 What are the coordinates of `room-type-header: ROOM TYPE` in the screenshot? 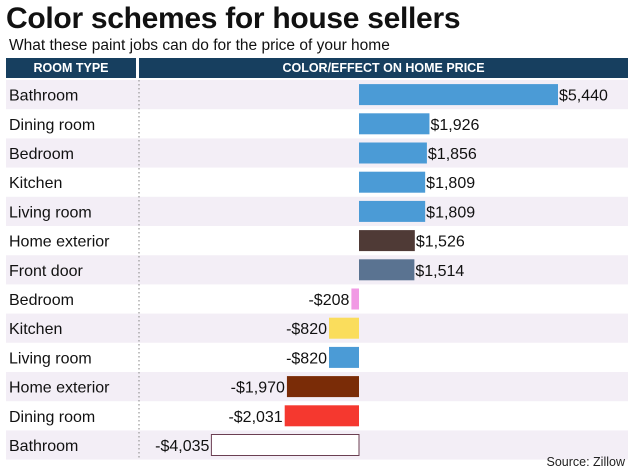 It's located at (71, 68).